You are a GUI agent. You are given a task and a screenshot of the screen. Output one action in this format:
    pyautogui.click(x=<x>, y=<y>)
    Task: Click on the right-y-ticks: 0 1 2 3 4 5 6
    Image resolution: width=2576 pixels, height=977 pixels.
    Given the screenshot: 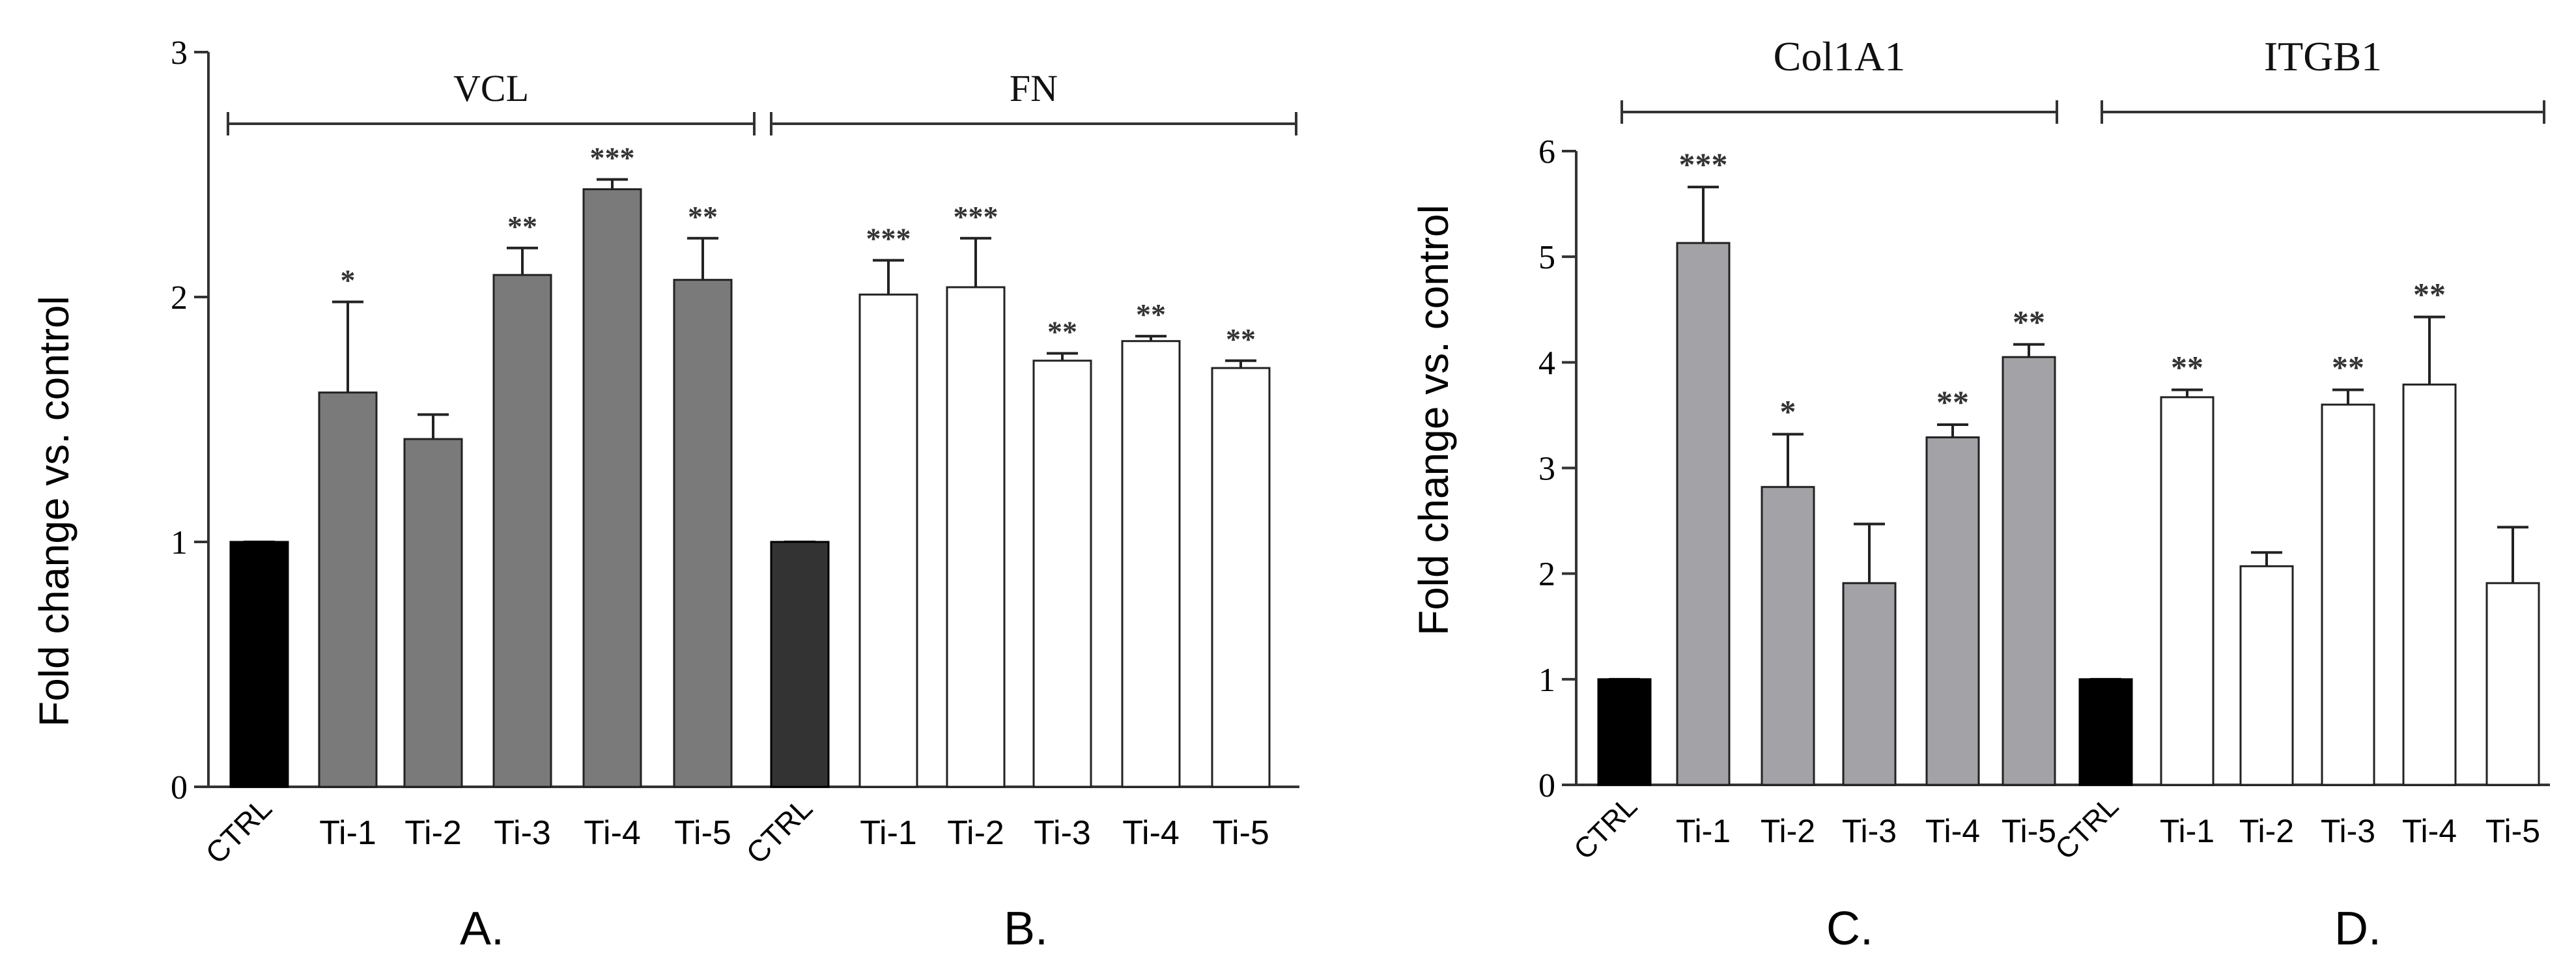 What is the action you would take?
    pyautogui.click(x=1557, y=469)
    